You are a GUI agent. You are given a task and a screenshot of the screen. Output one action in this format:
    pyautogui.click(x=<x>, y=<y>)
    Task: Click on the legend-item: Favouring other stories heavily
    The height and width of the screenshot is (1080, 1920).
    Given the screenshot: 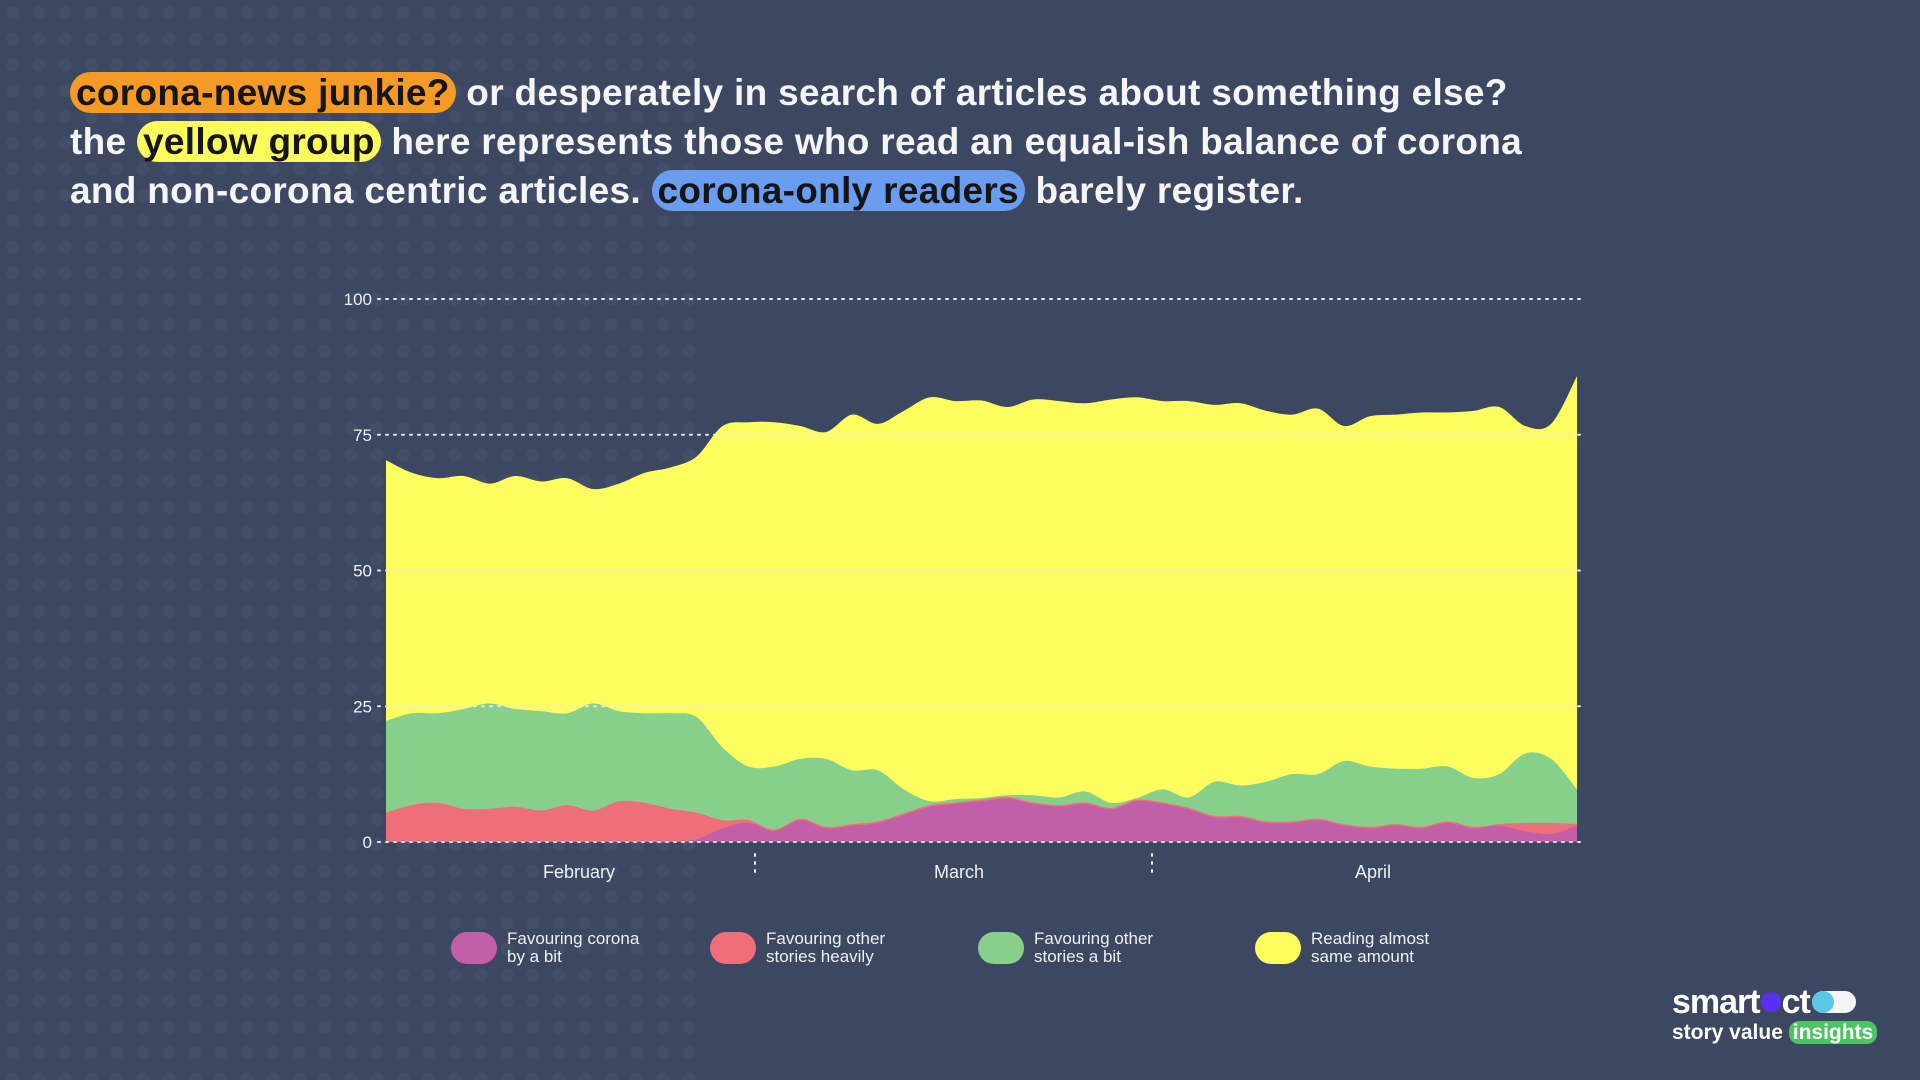 What is the action you would take?
    pyautogui.click(x=818, y=948)
    